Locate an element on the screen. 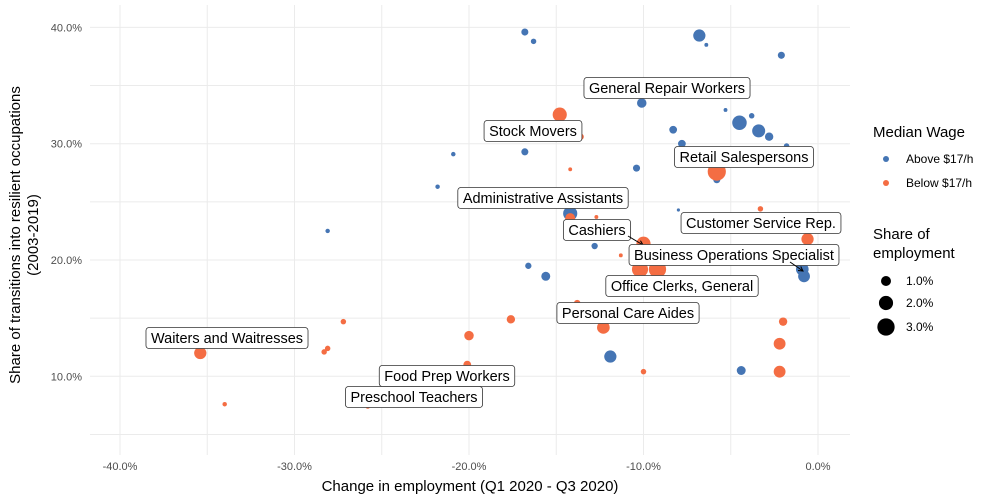  annotation-text: Personal Care Aides is located at coordinates (628, 314).